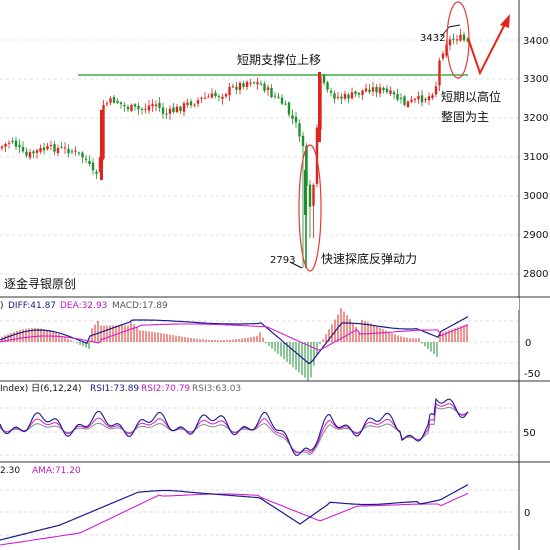 This screenshot has height=550, width=550. I want to click on forecast-arrow-head, so click(505, 21).